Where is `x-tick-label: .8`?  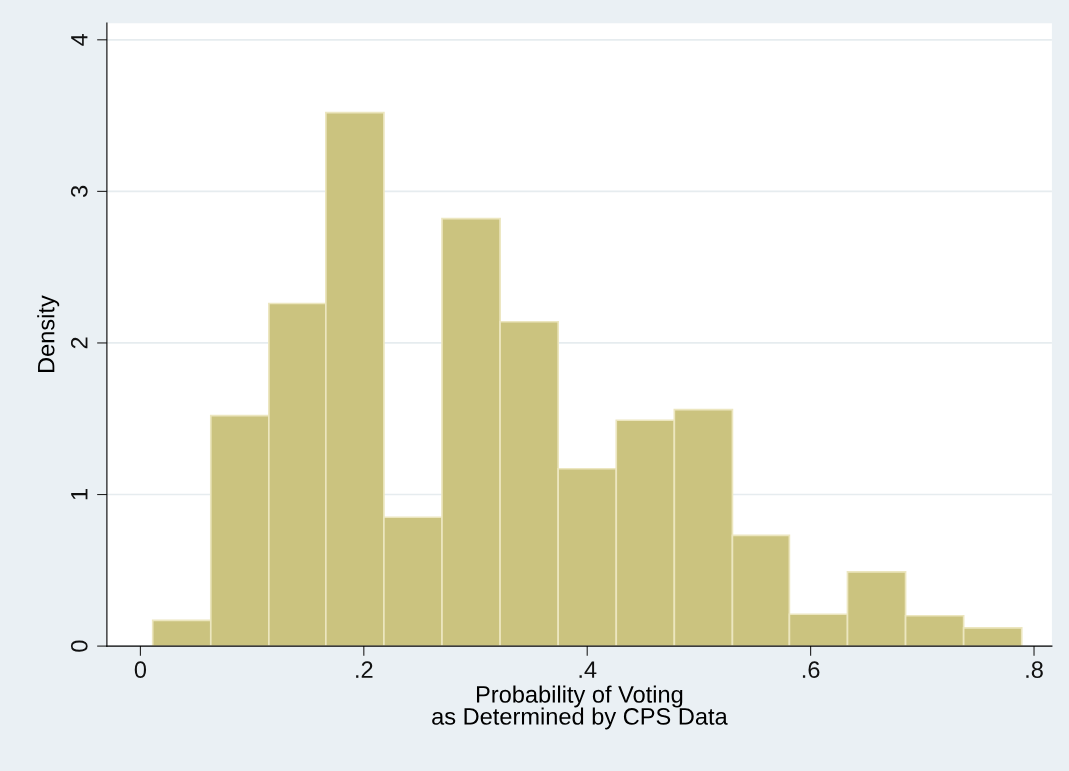 x-tick-label: .8 is located at coordinates (1034, 670).